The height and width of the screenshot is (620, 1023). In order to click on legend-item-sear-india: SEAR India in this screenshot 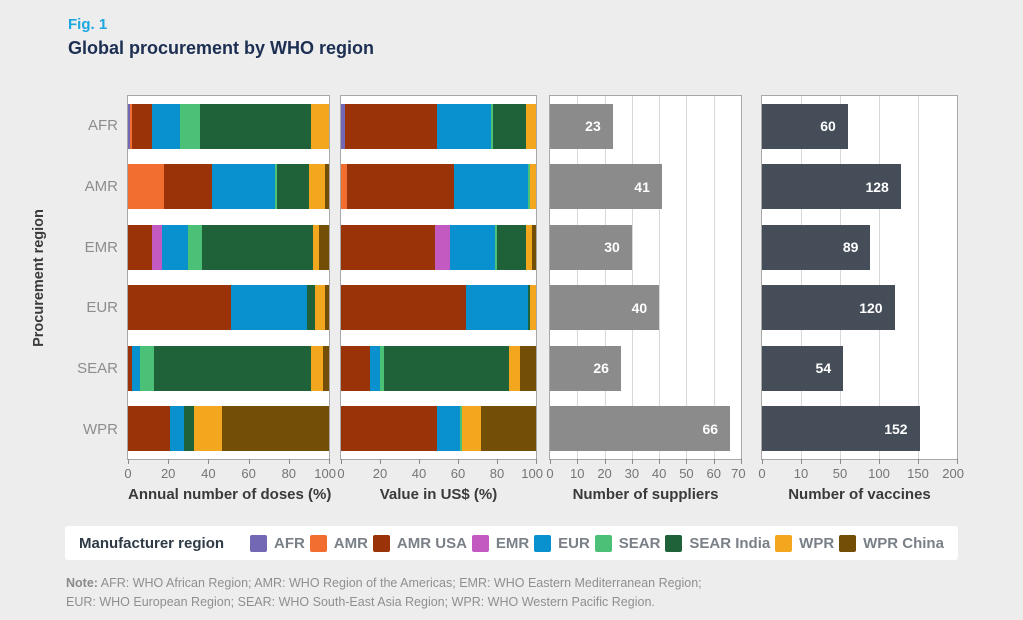, I will do `click(718, 543)`.